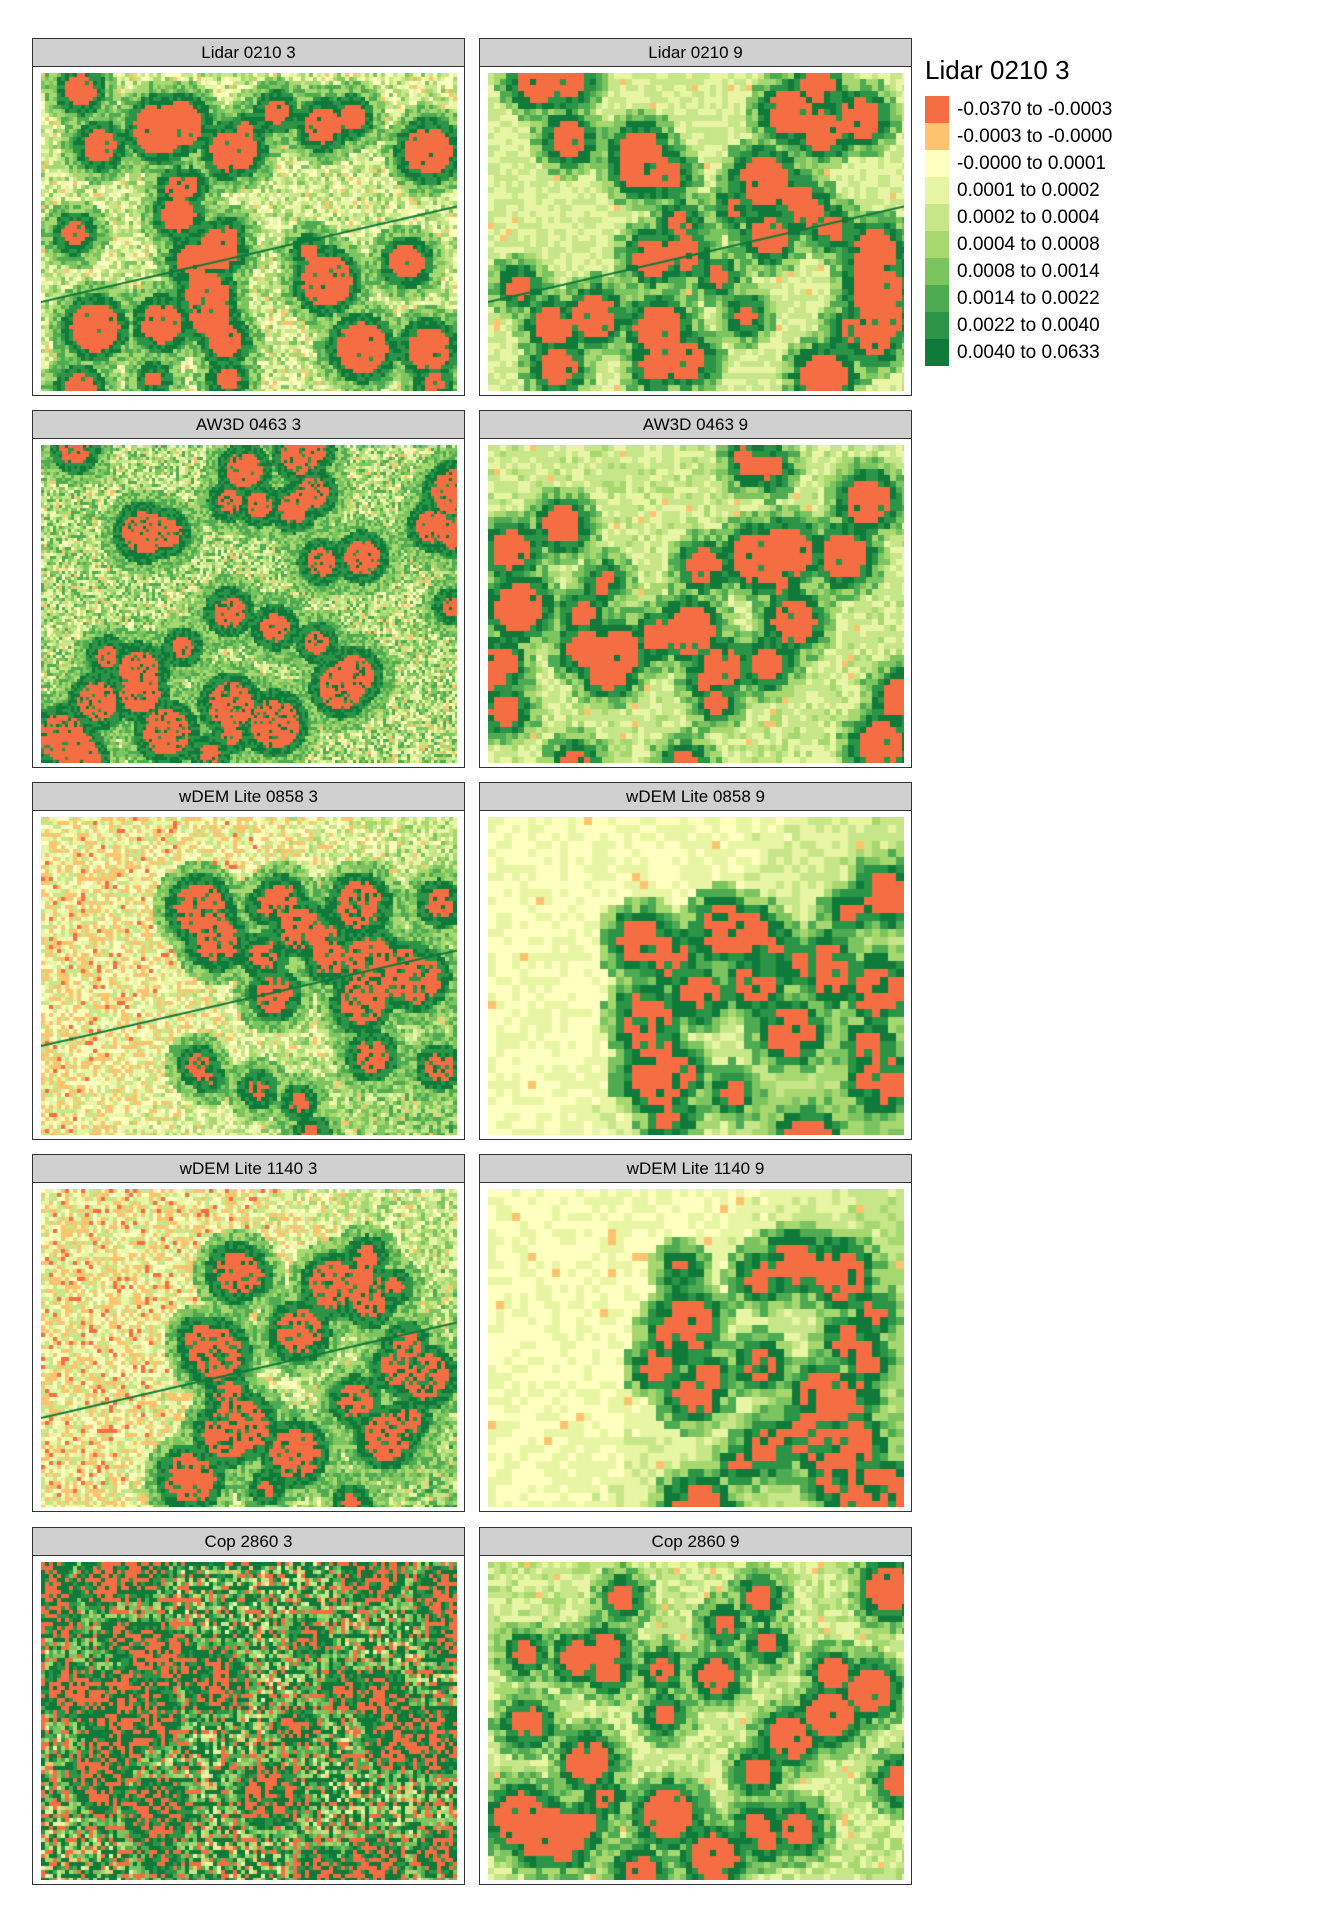 The height and width of the screenshot is (1920, 1344). I want to click on map-panel: wDEM Lite 1140 9, so click(695, 1333).